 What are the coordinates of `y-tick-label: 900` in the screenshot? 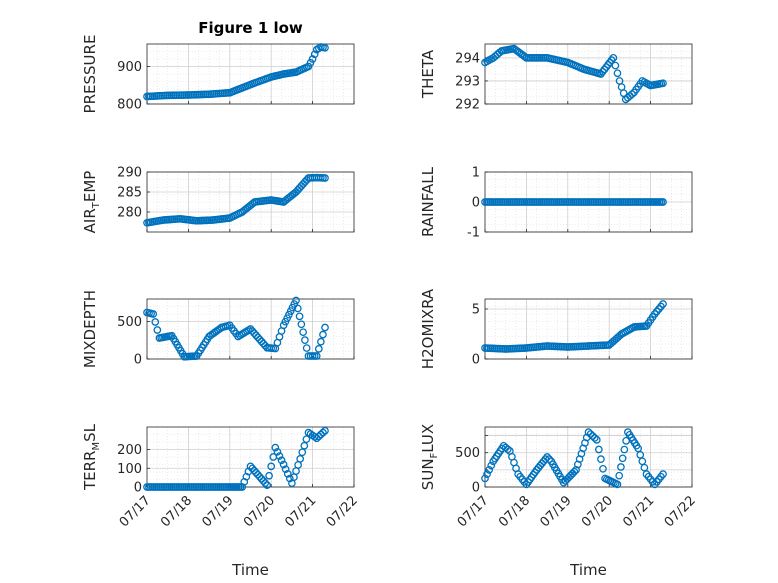 It's located at (129, 67).